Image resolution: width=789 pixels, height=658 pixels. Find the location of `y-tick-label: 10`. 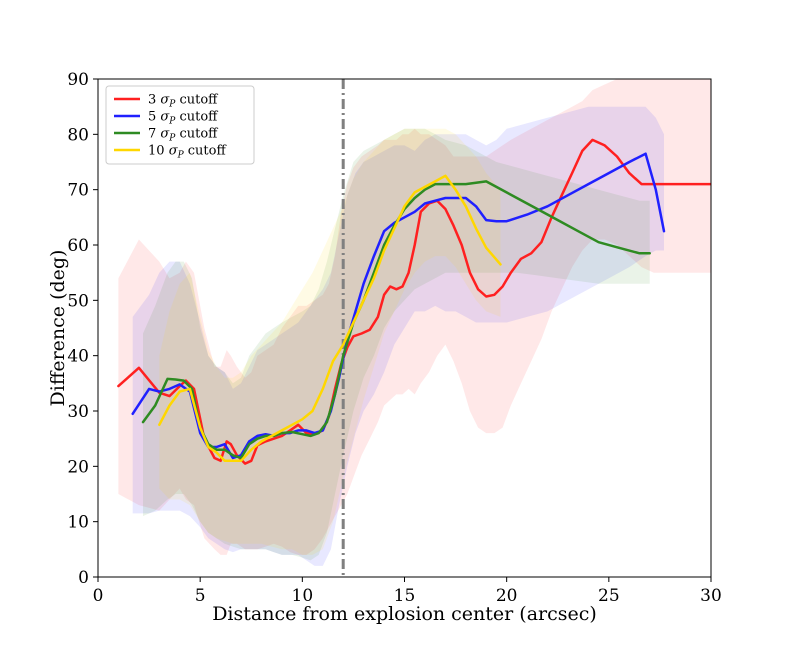

y-tick-label: 10 is located at coordinates (78, 523).